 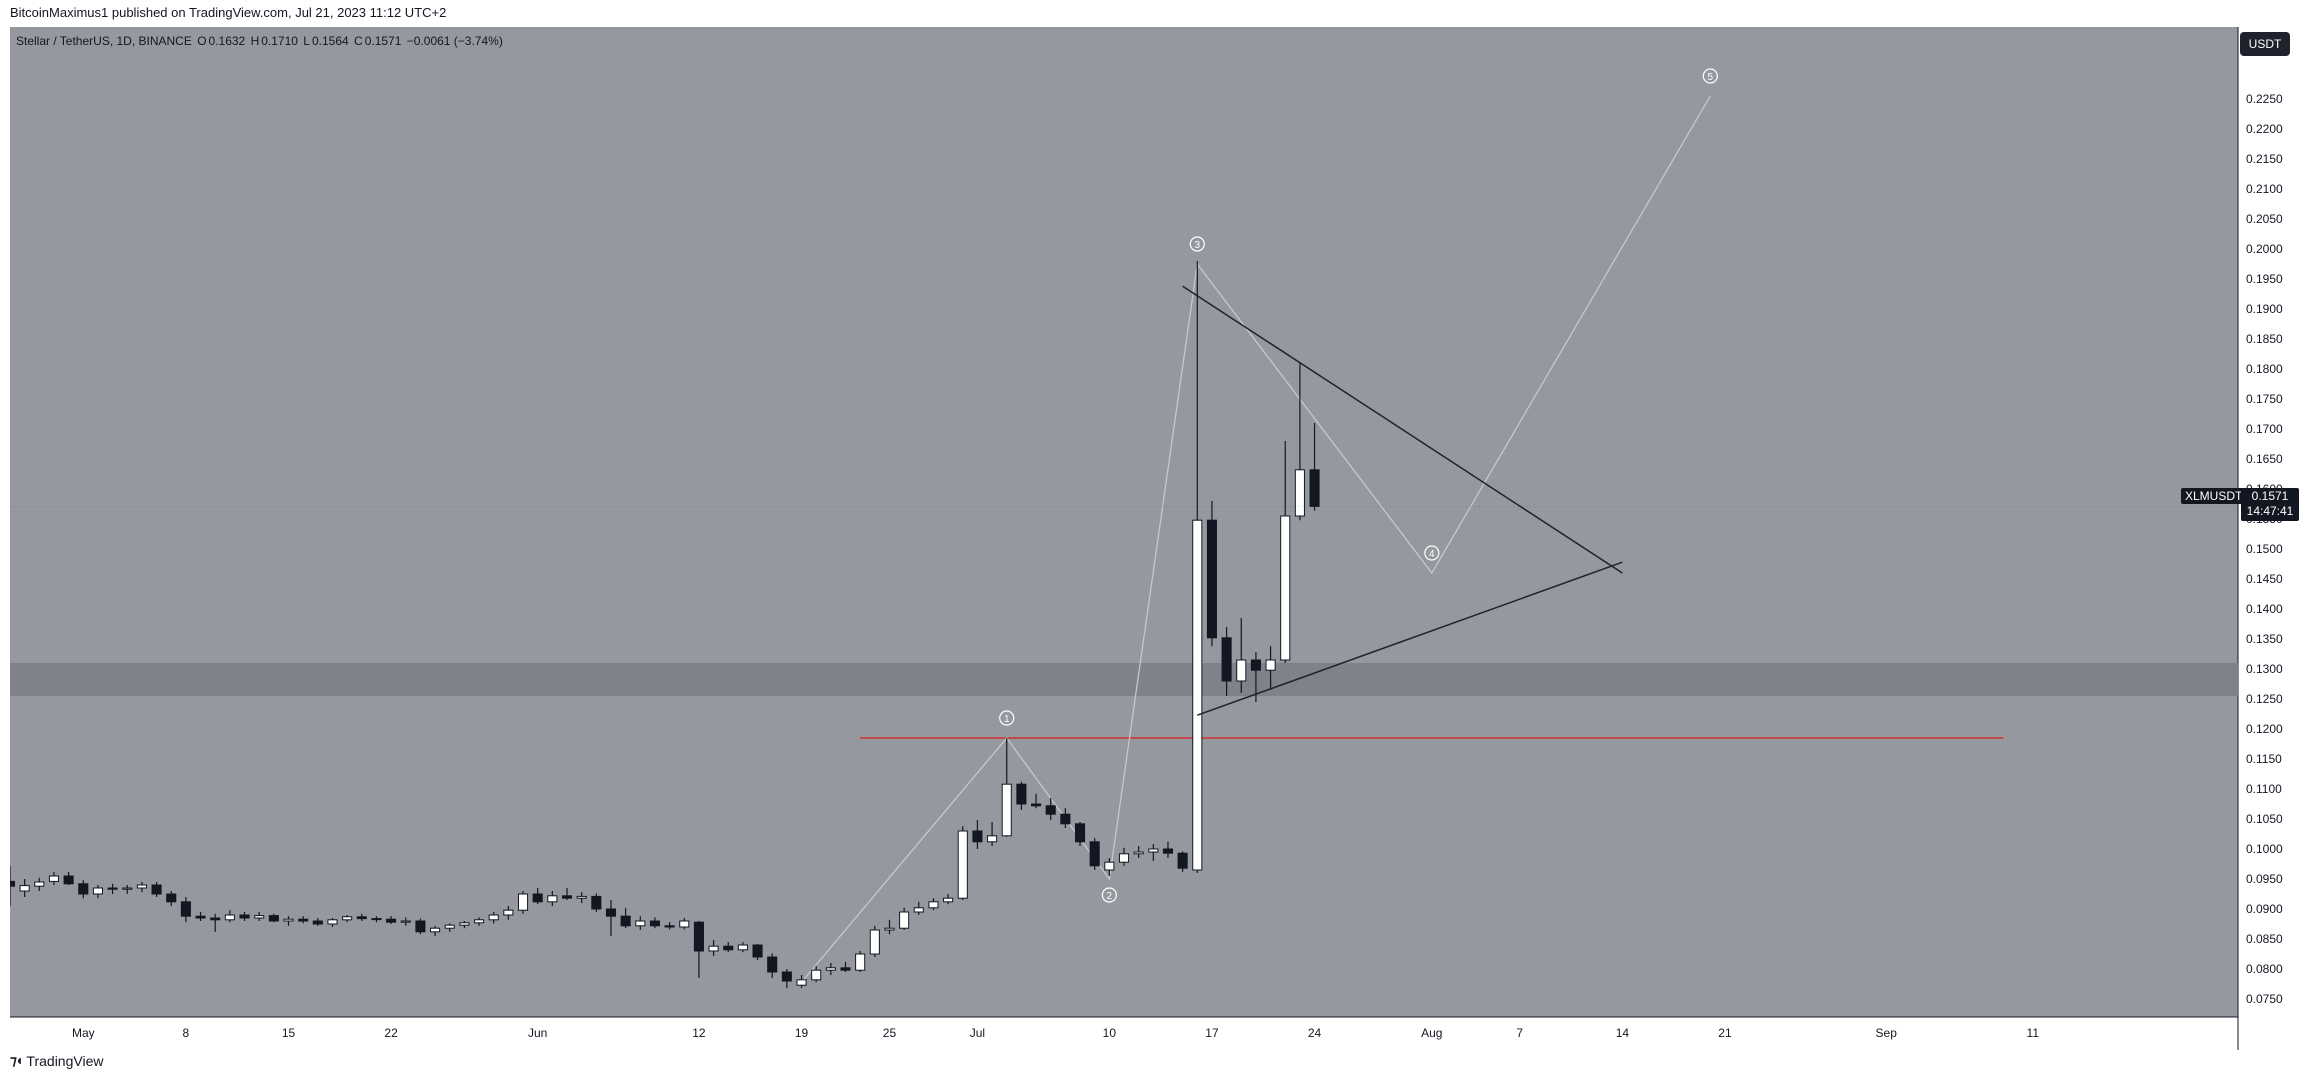 I want to click on y-tick-label: 0.1750, so click(x=2264, y=399).